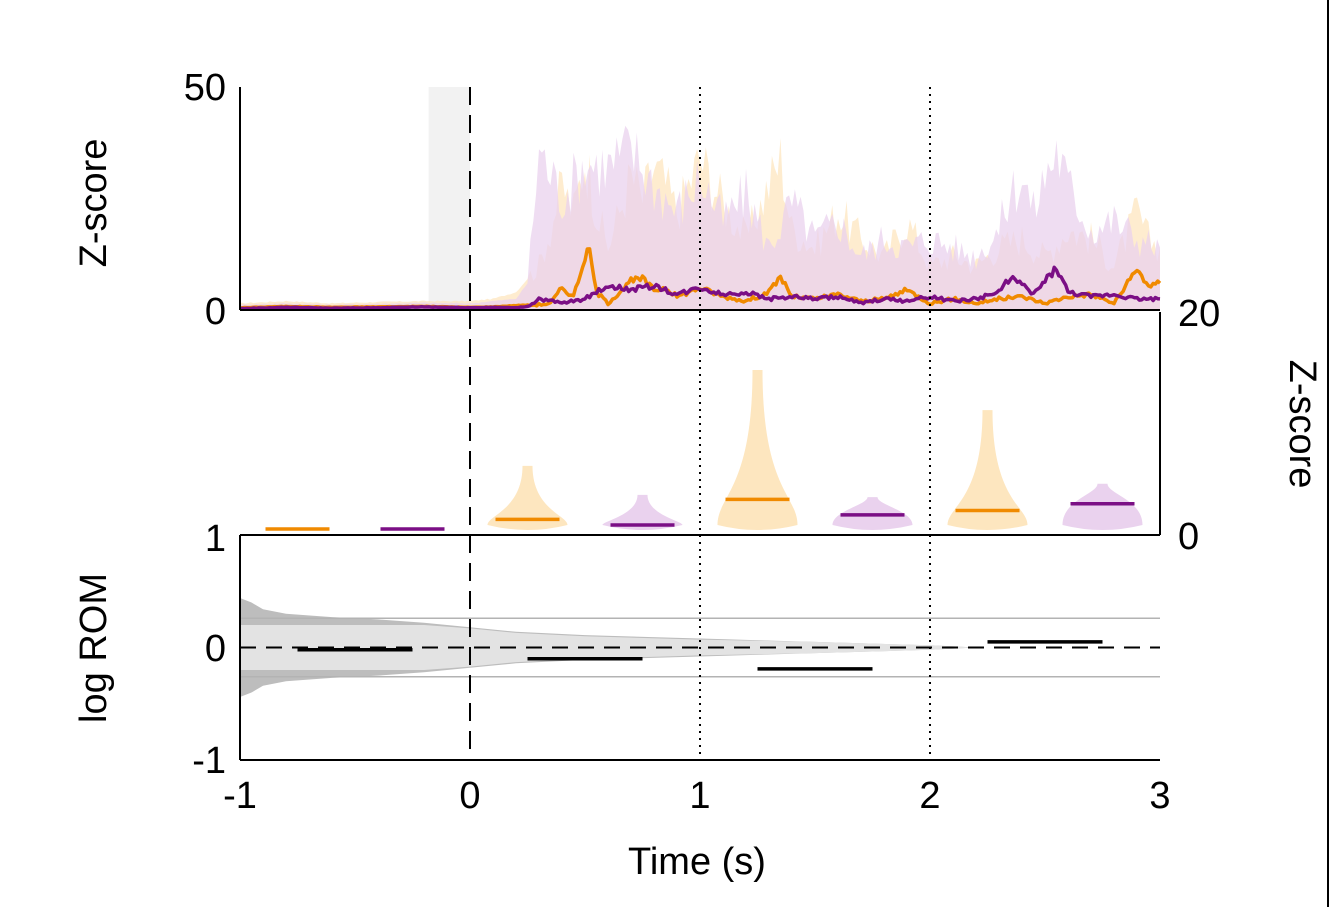 This screenshot has width=1333, height=907. Describe the element at coordinates (699, 796) in the screenshot. I see `x-tick-label: 1` at that location.